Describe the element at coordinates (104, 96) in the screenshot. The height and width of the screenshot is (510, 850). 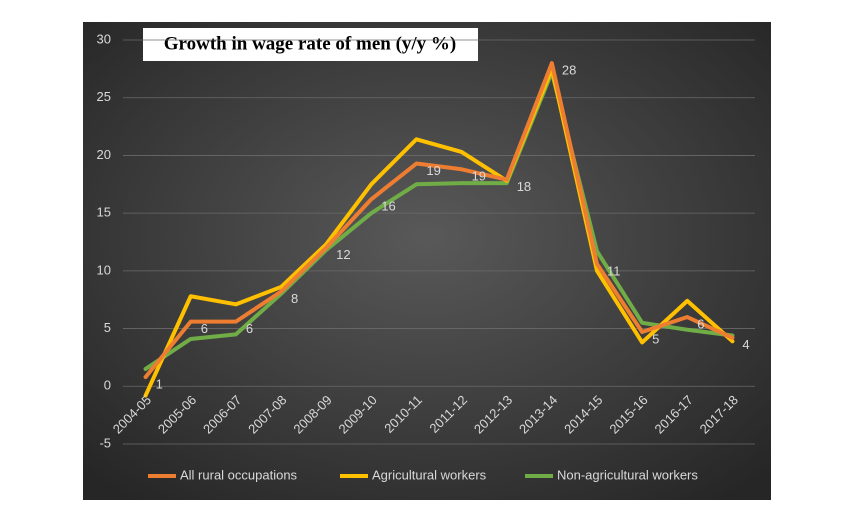
I see `y-tick-label: 25` at that location.